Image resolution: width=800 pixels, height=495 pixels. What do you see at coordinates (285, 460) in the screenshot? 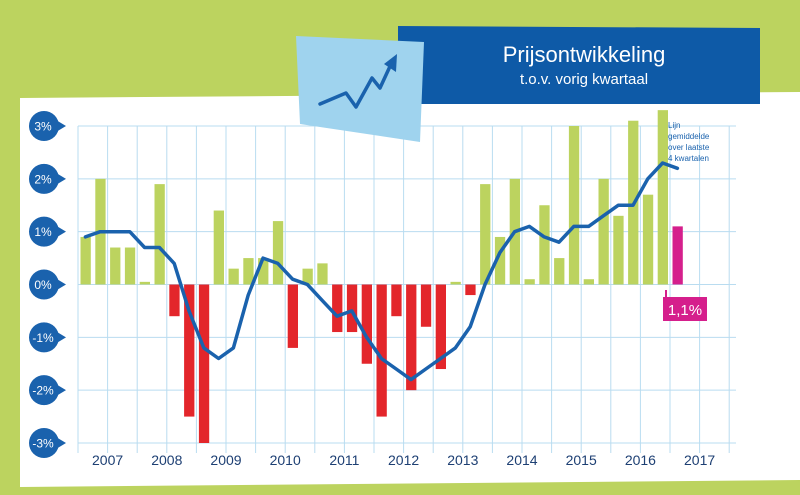
I see `x-tick-label: 2010` at bounding box center [285, 460].